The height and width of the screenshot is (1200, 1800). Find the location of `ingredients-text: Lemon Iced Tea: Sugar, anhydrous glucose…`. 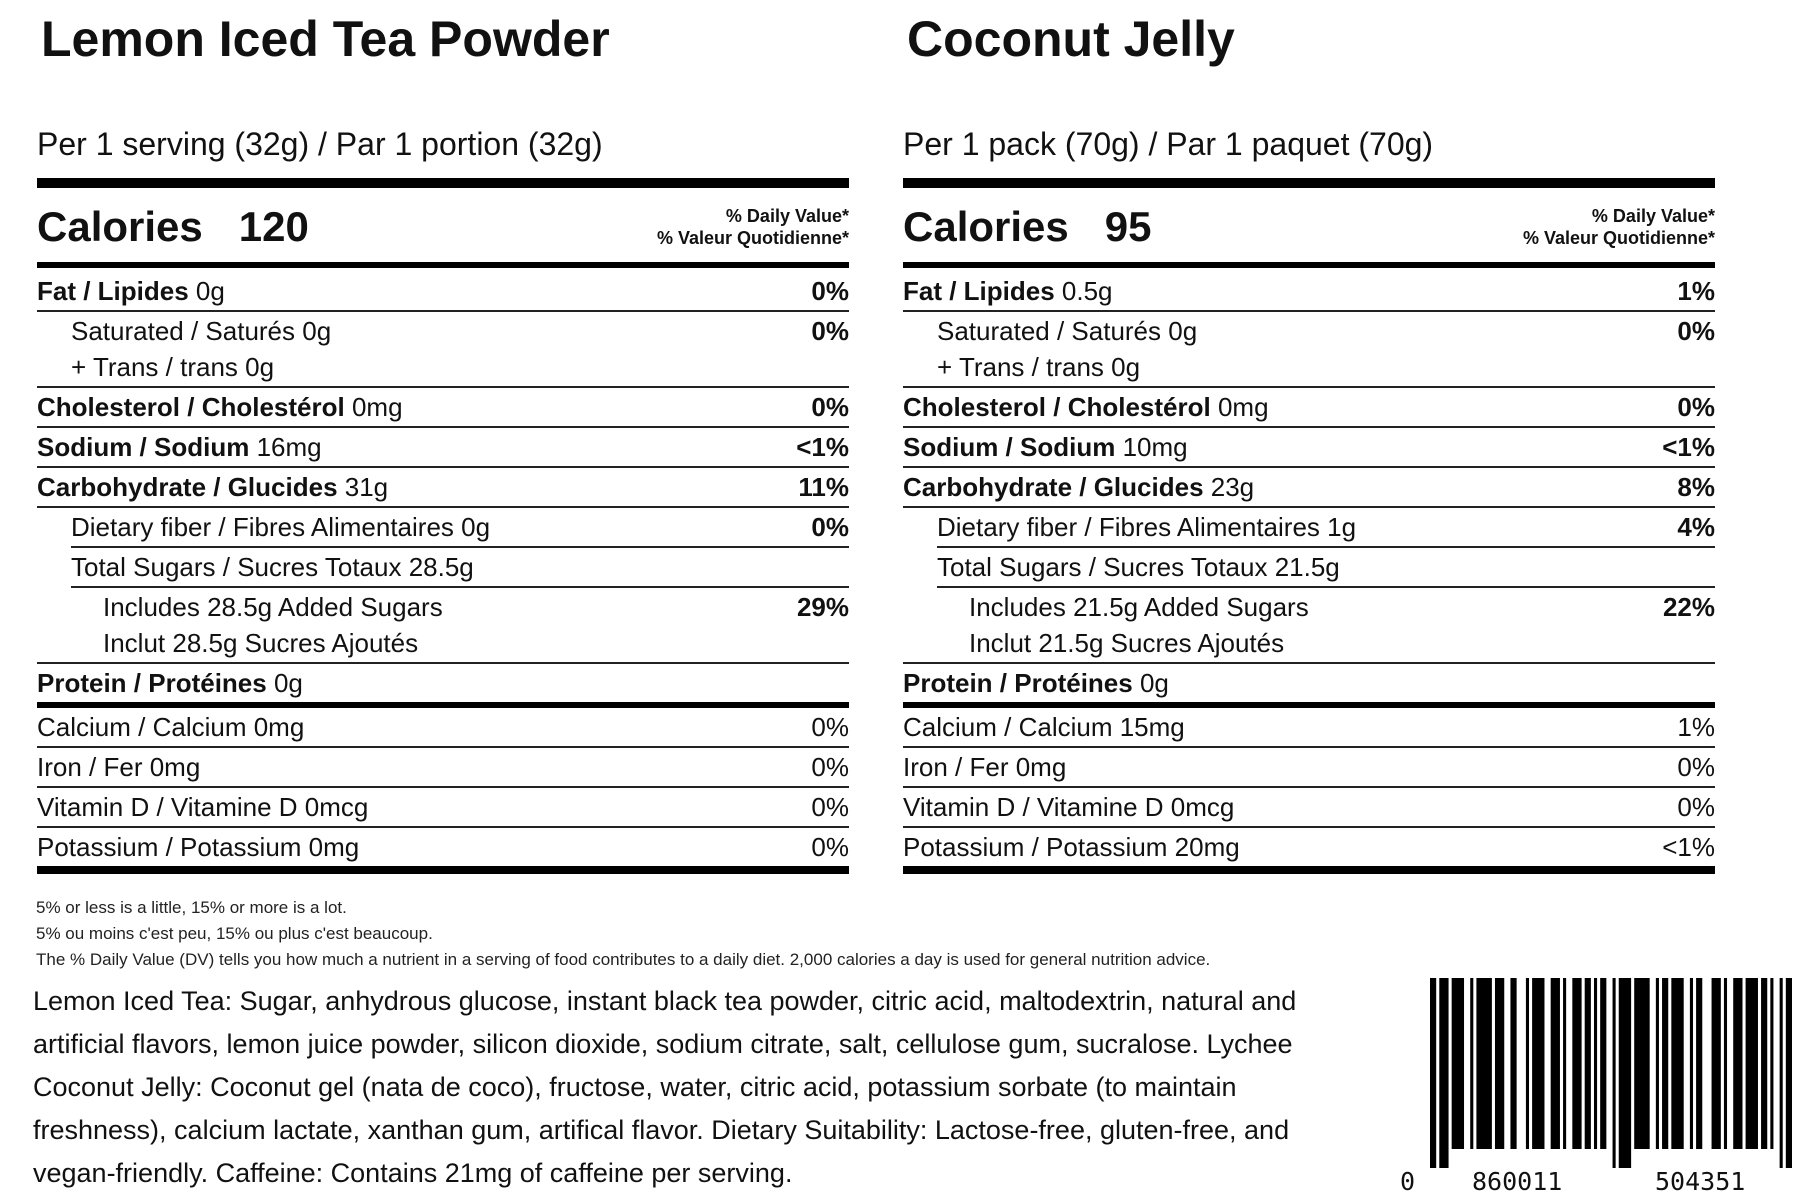

ingredients-text: Lemon Iced Tea: Sugar, anhydrous glucose… is located at coordinates (665, 1087).